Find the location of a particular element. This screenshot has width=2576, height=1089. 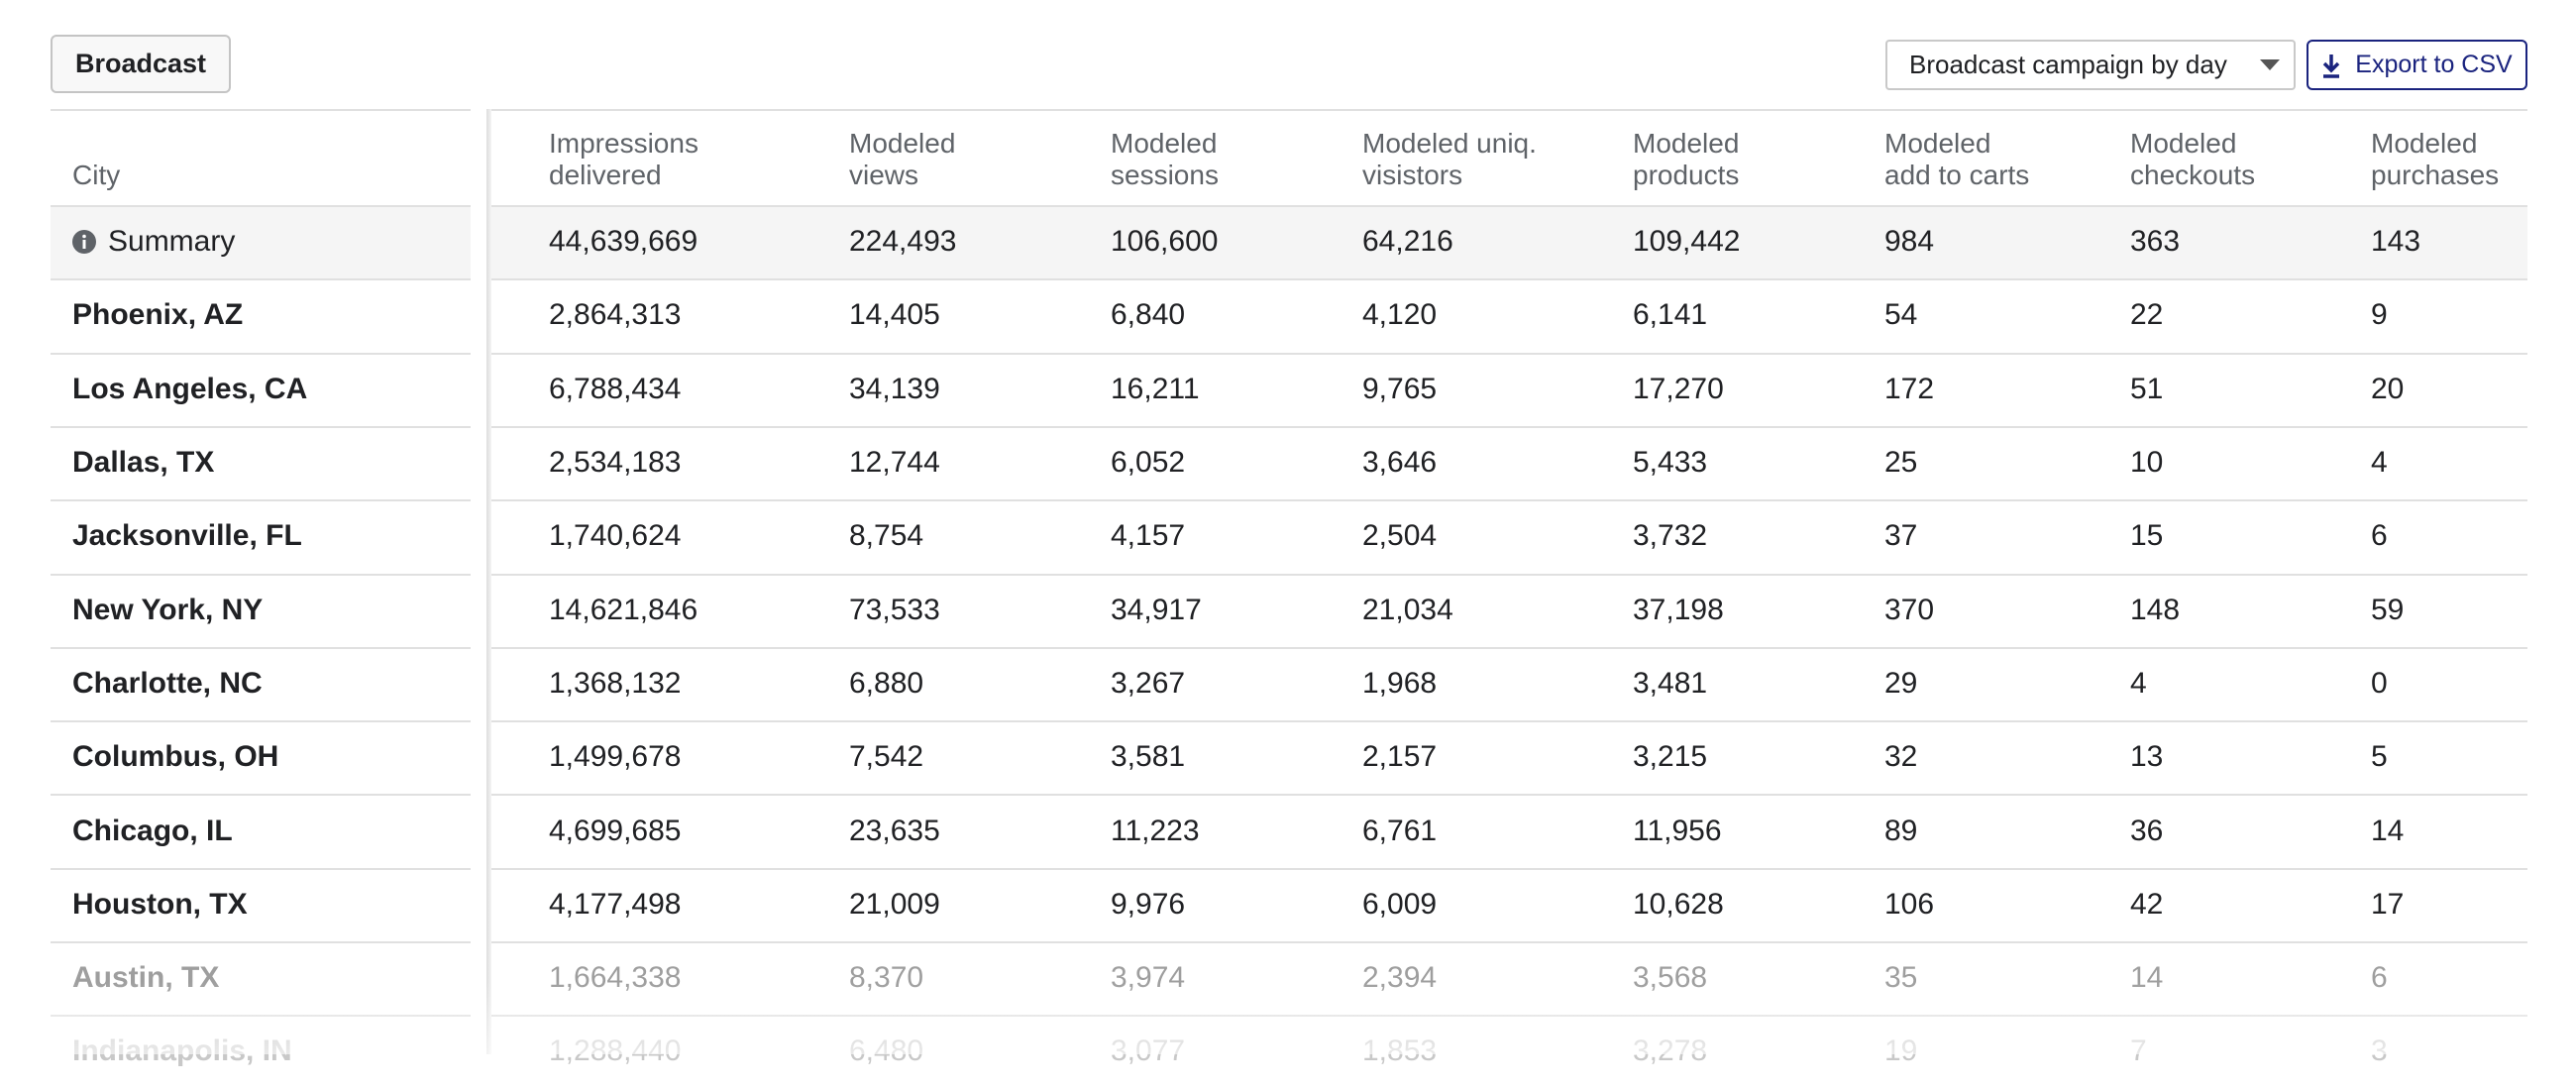

value-cell: 14,405 is located at coordinates (894, 315).